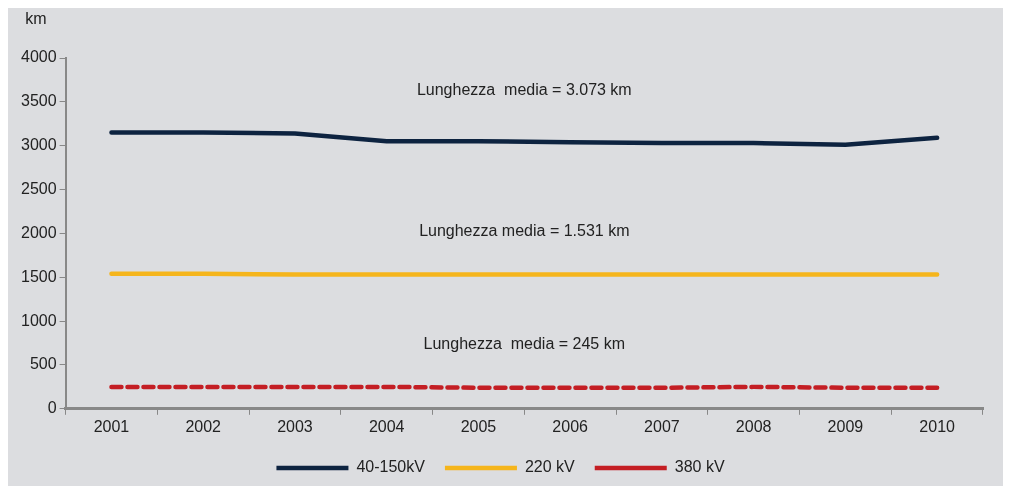 This screenshot has height=494, width=1011. Describe the element at coordinates (699, 467) in the screenshot. I see `legend-label: 380 kV` at that location.